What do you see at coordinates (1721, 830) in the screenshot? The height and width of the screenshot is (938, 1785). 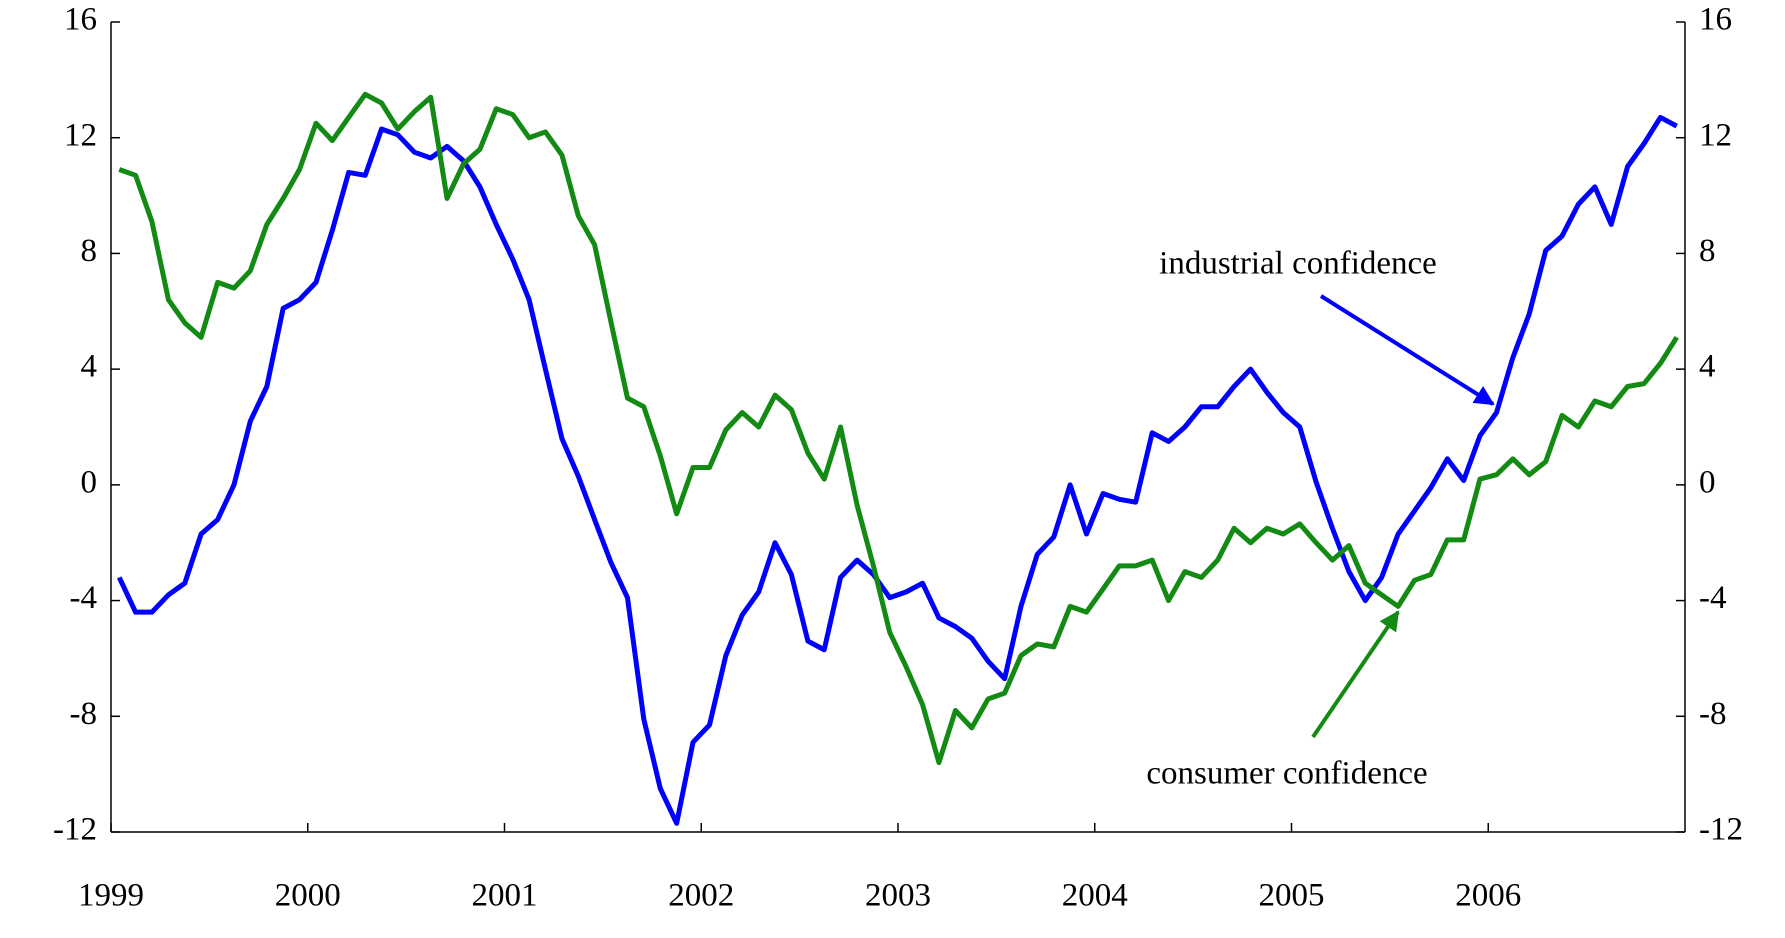 I see `y2-tick-label: -12` at bounding box center [1721, 830].